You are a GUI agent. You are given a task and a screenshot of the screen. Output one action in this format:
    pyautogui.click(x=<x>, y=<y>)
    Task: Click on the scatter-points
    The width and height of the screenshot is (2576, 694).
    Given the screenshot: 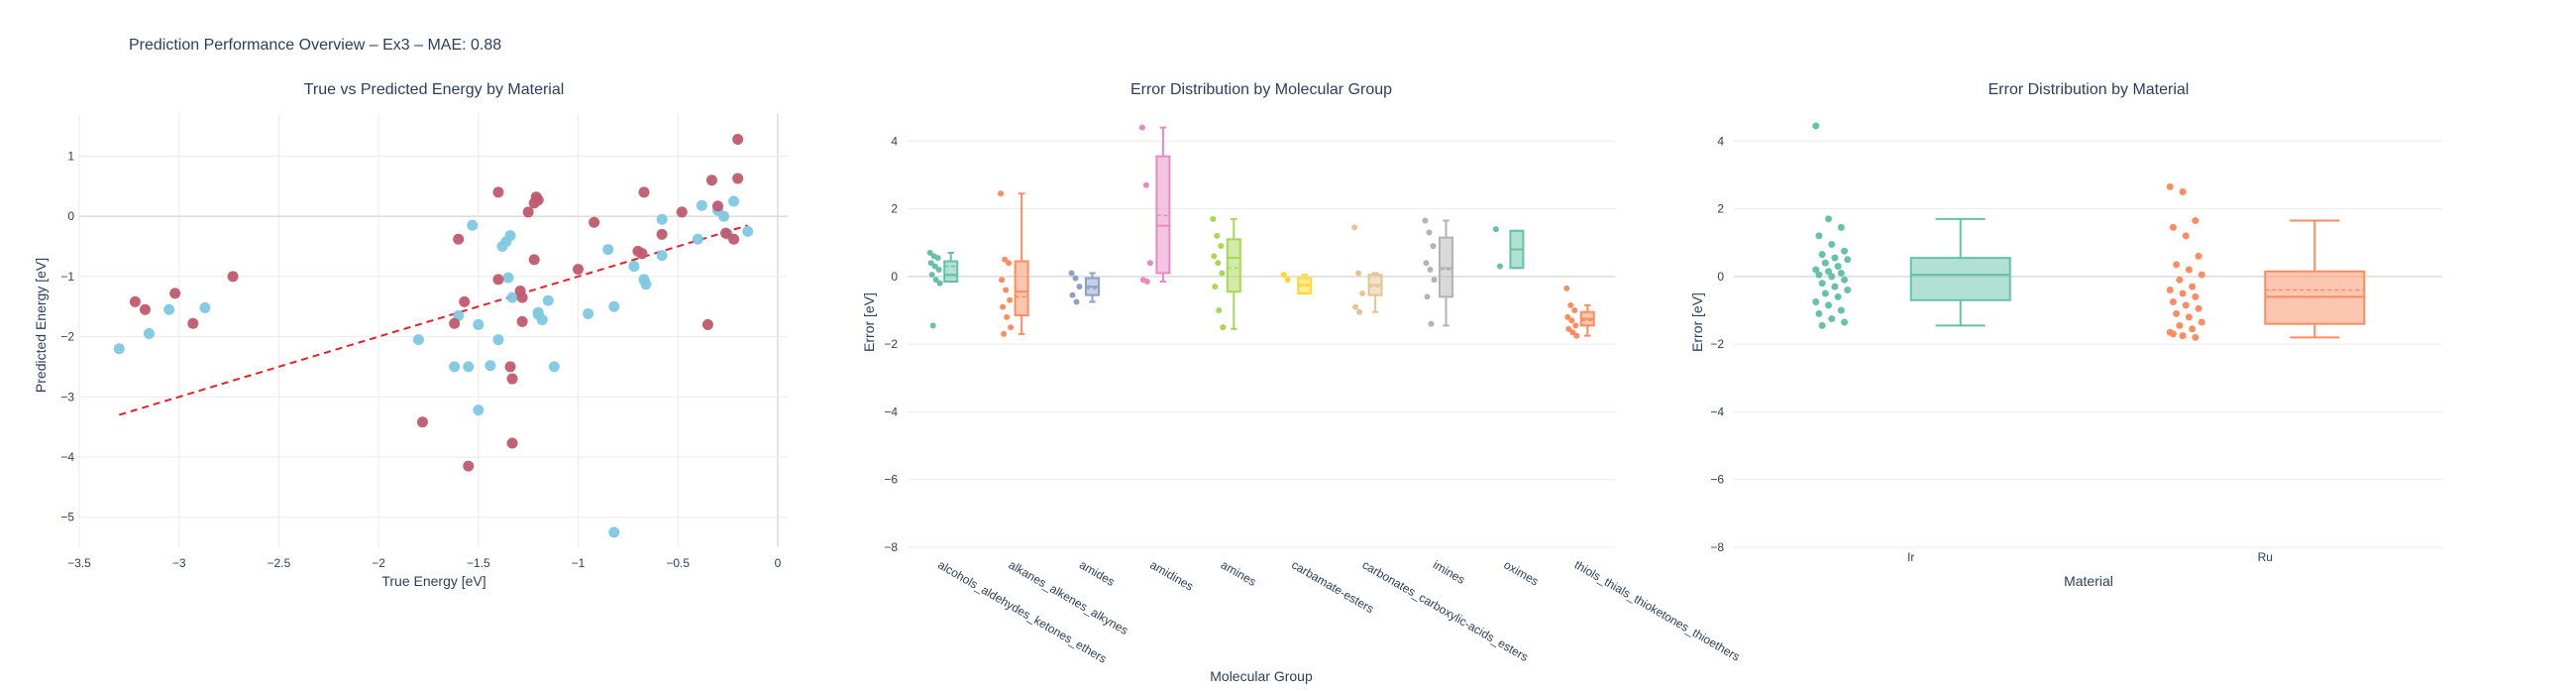 What is the action you would take?
    pyautogui.click(x=433, y=335)
    